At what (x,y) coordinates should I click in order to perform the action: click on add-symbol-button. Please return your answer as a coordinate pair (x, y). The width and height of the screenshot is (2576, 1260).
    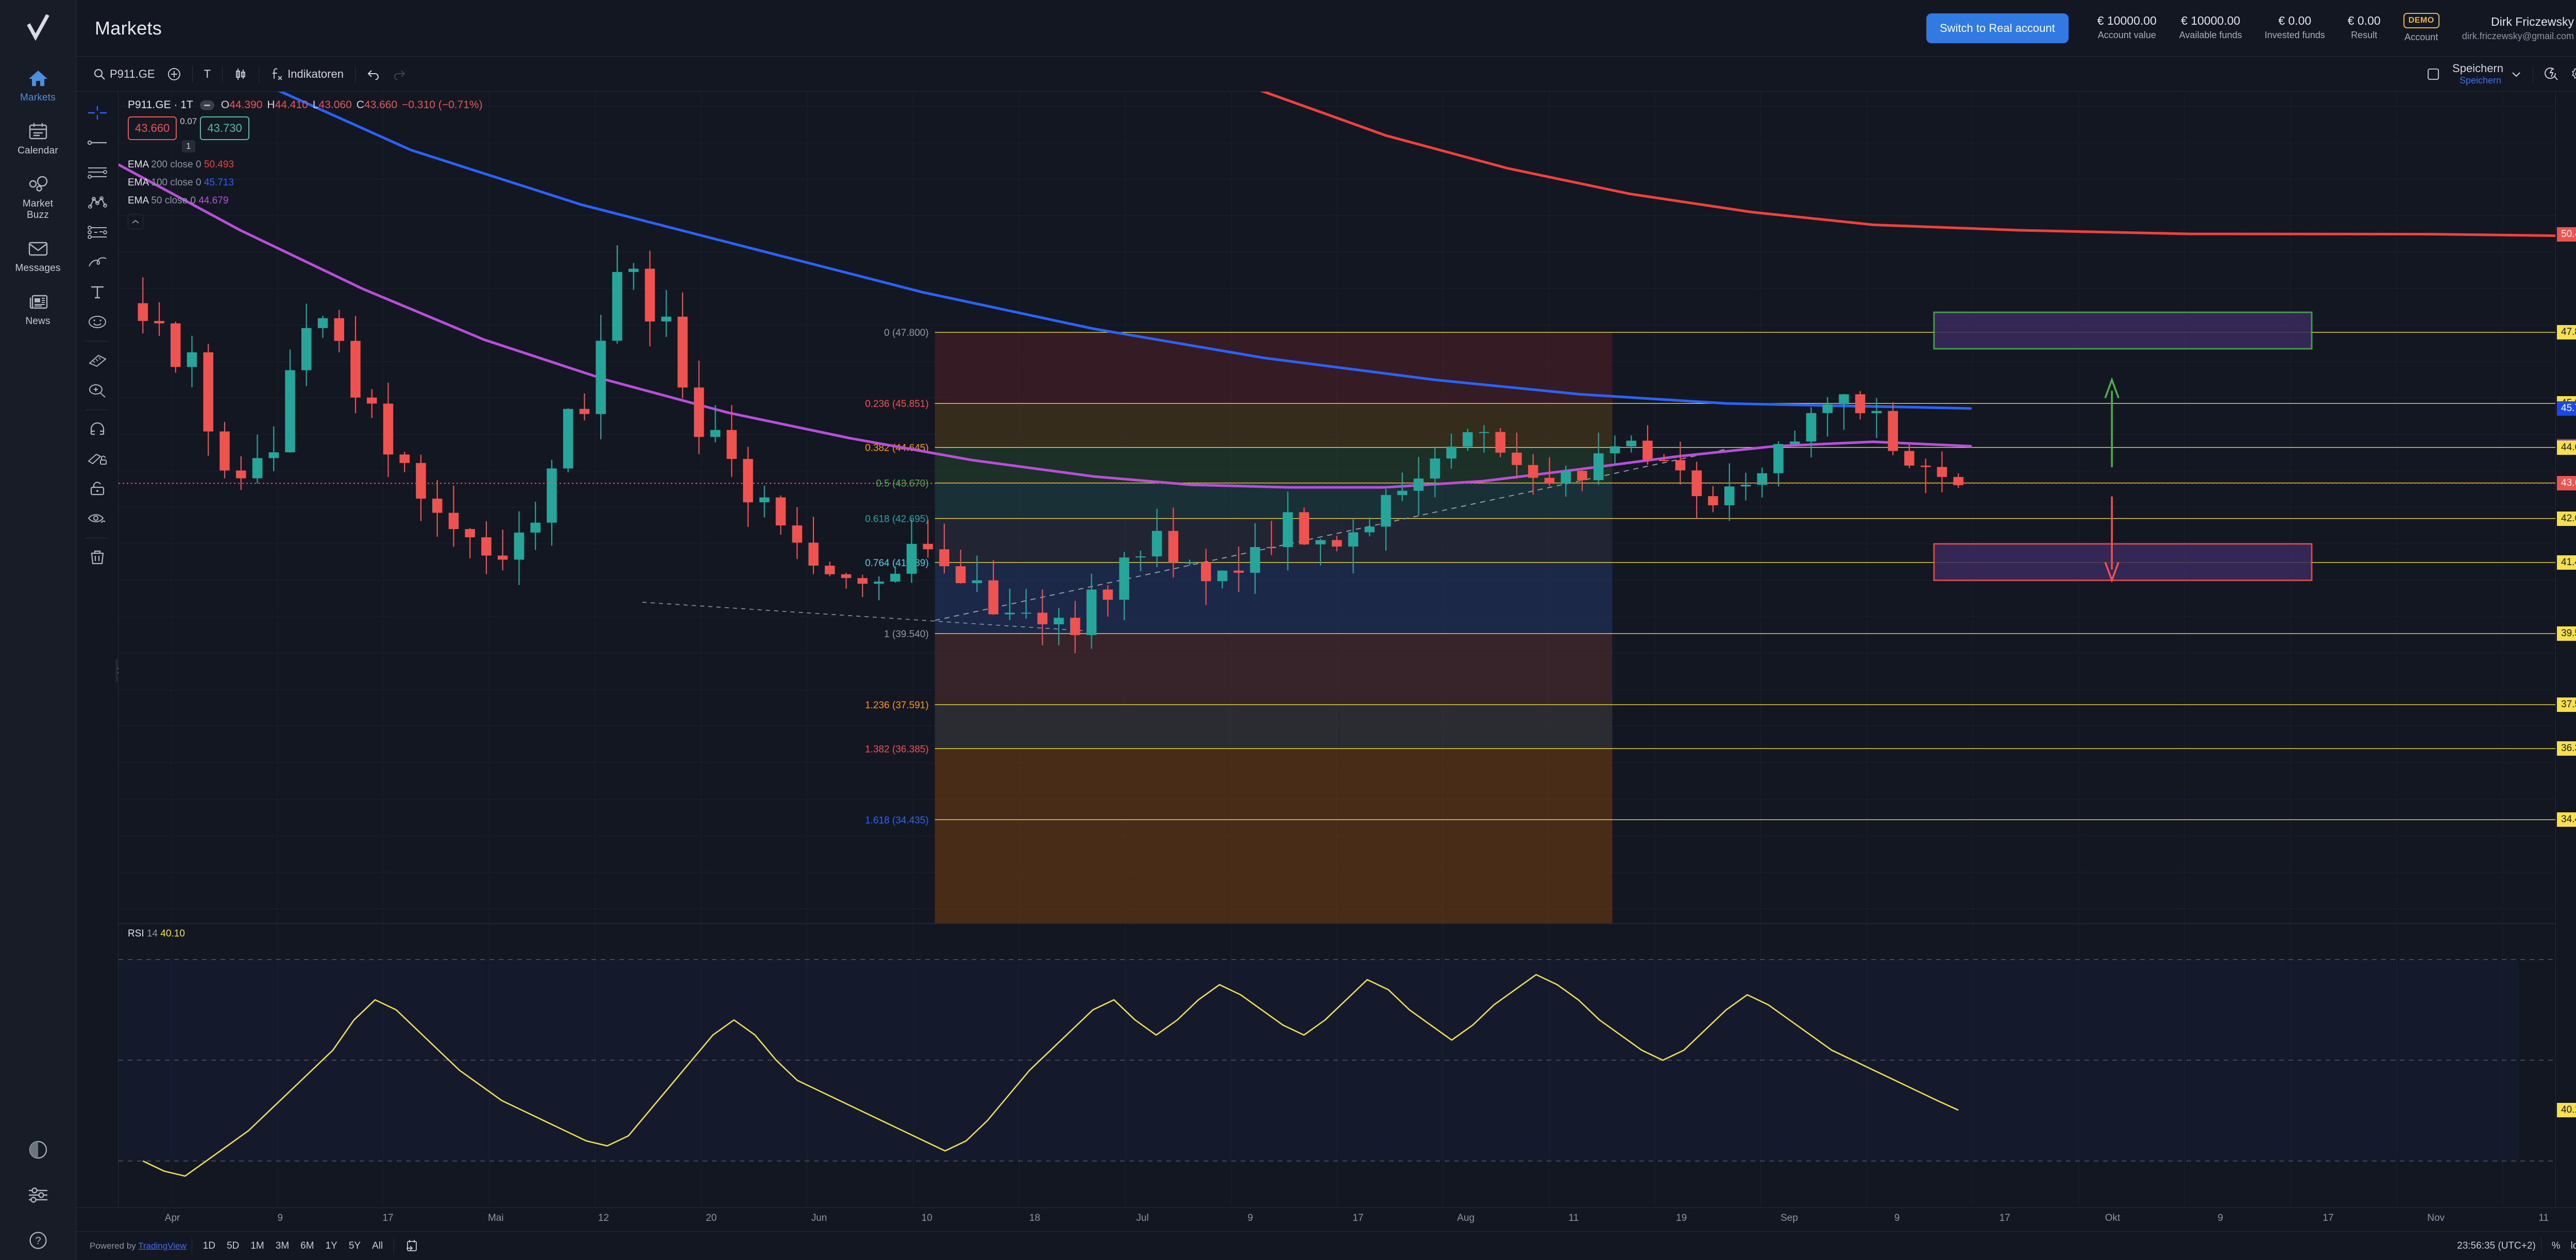
    Looking at the image, I should click on (174, 74).